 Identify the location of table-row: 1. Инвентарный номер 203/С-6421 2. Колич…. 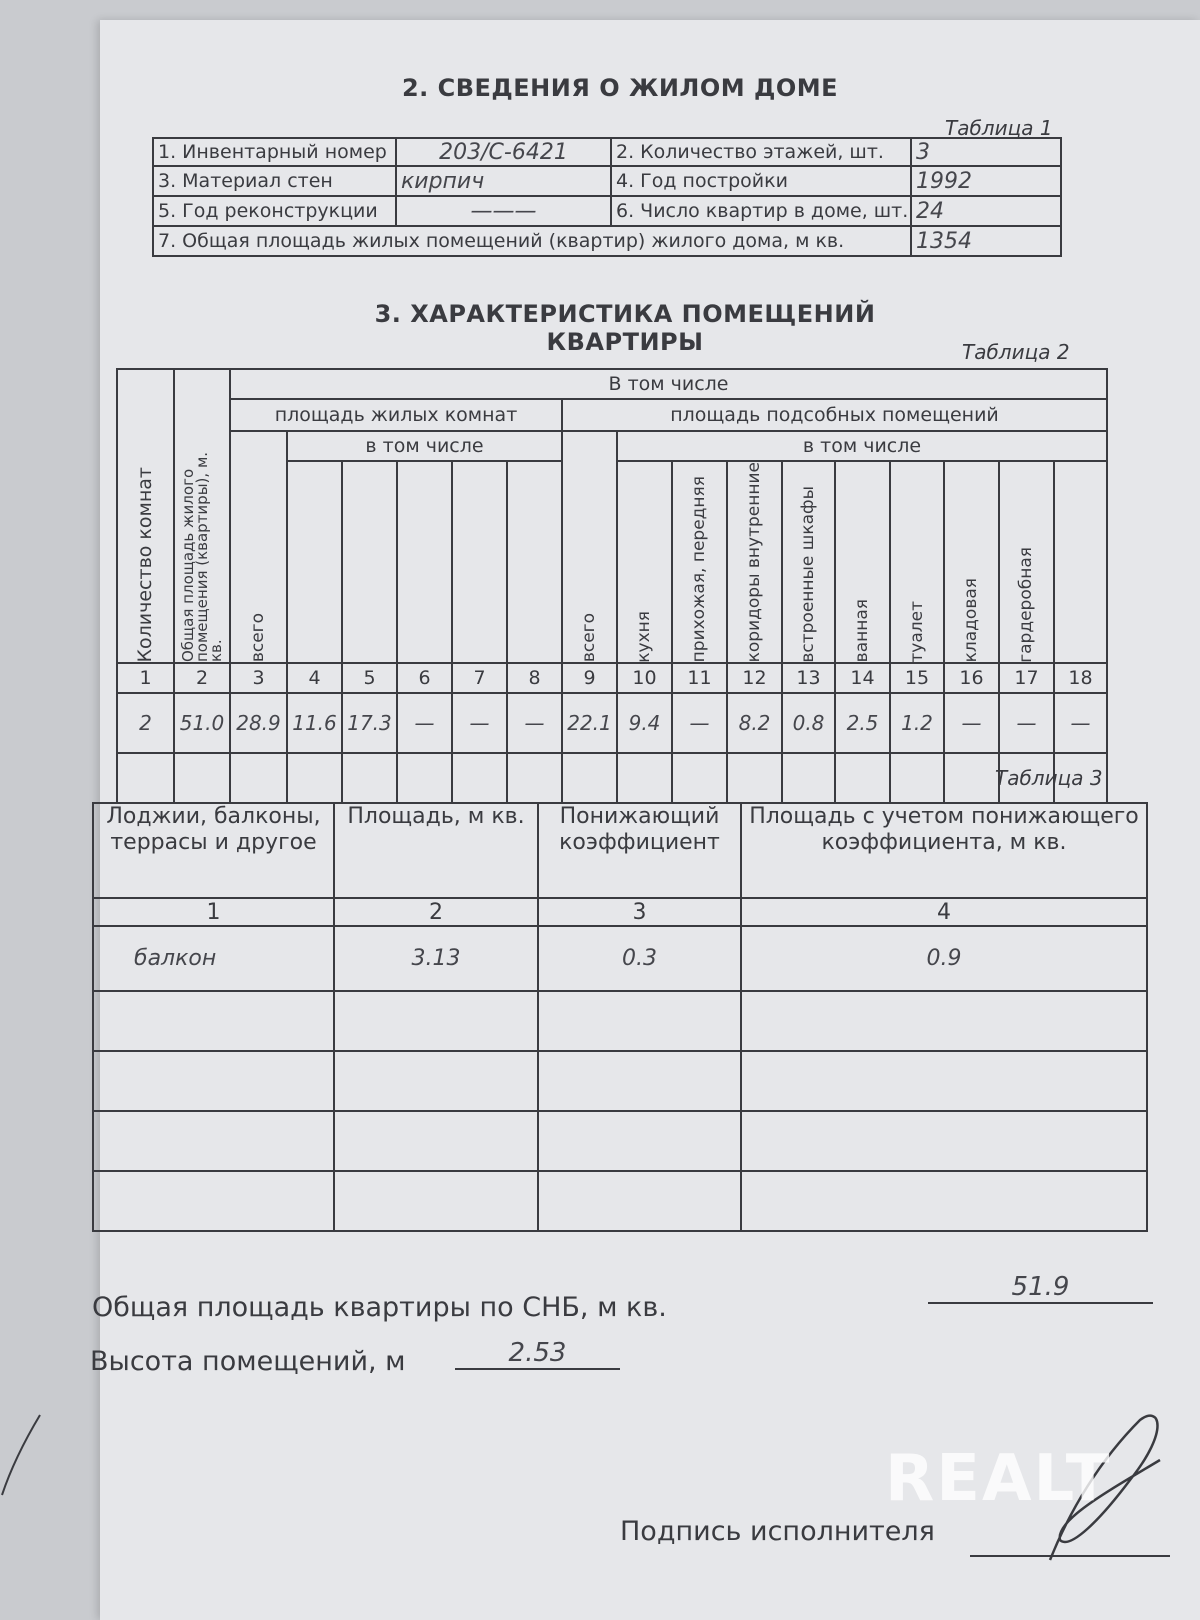
(607, 152).